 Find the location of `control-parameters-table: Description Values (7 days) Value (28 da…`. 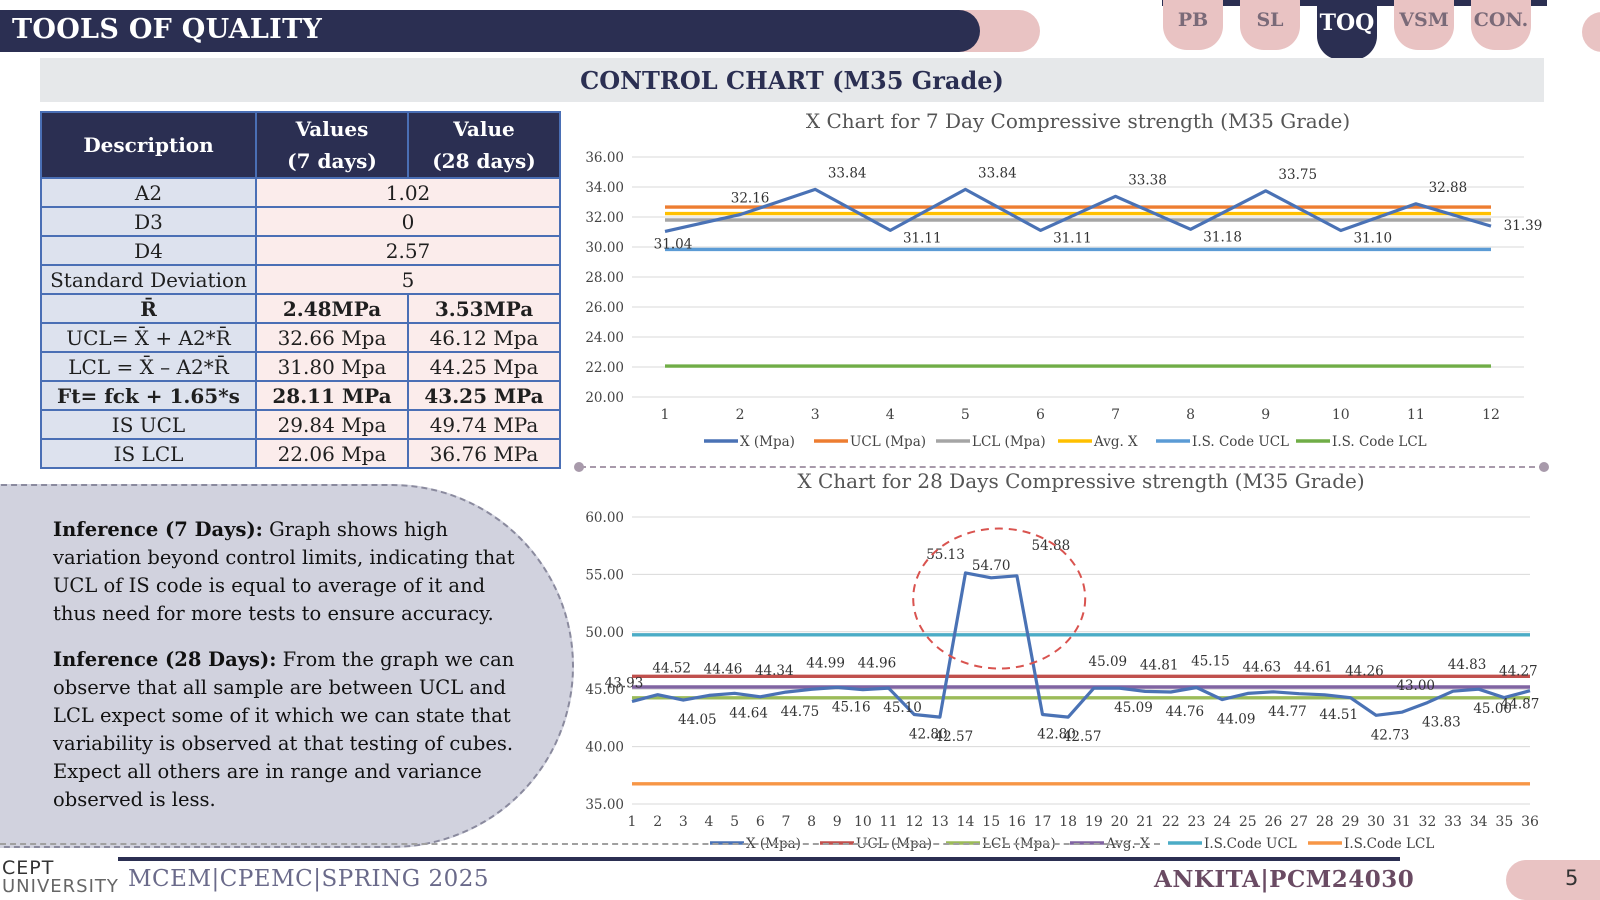

control-parameters-table: Description Values (7 days) Value (28 da… is located at coordinates (300, 290).